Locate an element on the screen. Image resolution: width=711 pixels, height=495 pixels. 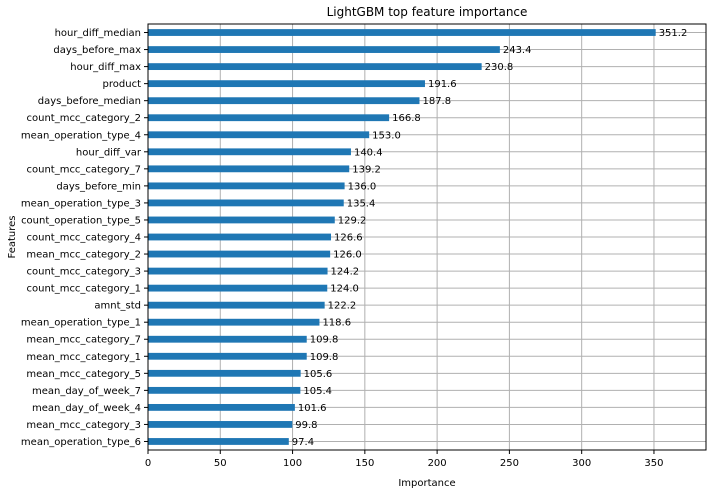
bar-days_before_median is located at coordinates (284, 101).